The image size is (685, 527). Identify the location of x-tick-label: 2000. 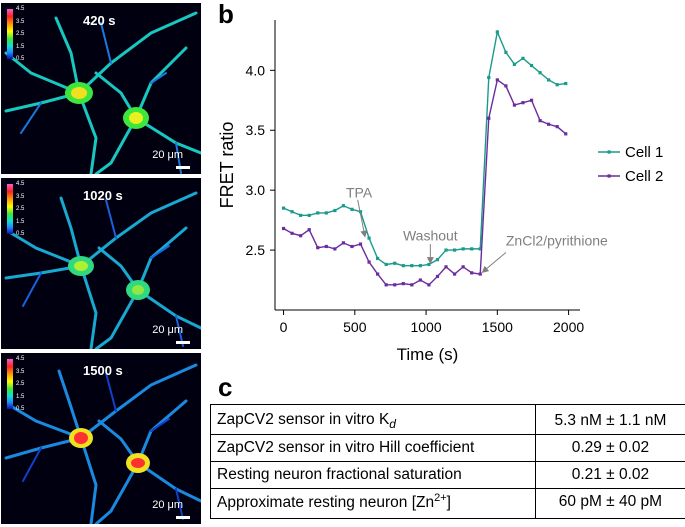
(568, 327).